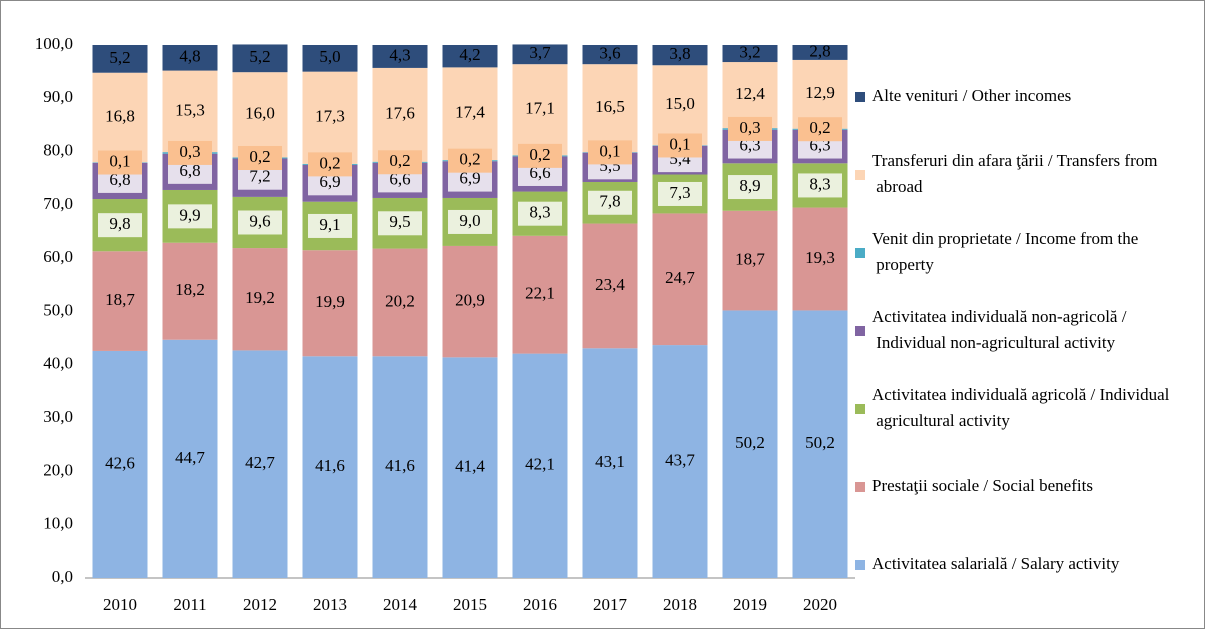  I want to click on data-label: 43,7, so click(680, 459).